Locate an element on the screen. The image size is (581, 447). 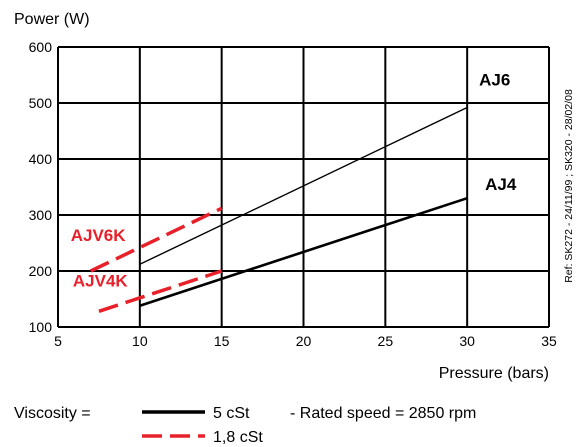
series-label-aj4: AJ4 is located at coordinates (501, 184).